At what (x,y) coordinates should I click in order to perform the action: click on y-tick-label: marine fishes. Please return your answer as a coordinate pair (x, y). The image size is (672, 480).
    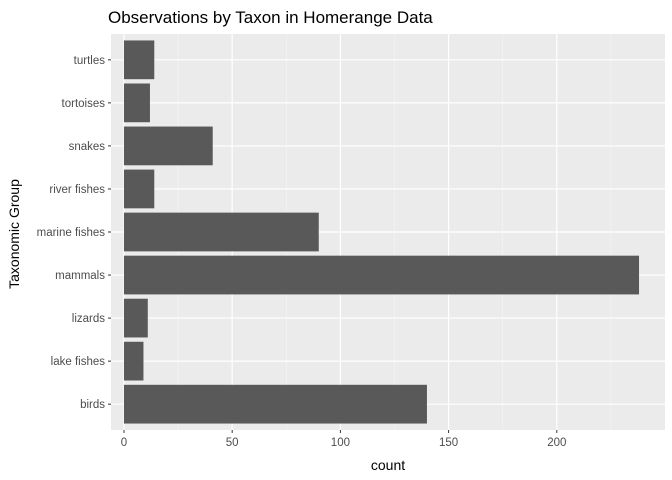
    Looking at the image, I should click on (71, 233).